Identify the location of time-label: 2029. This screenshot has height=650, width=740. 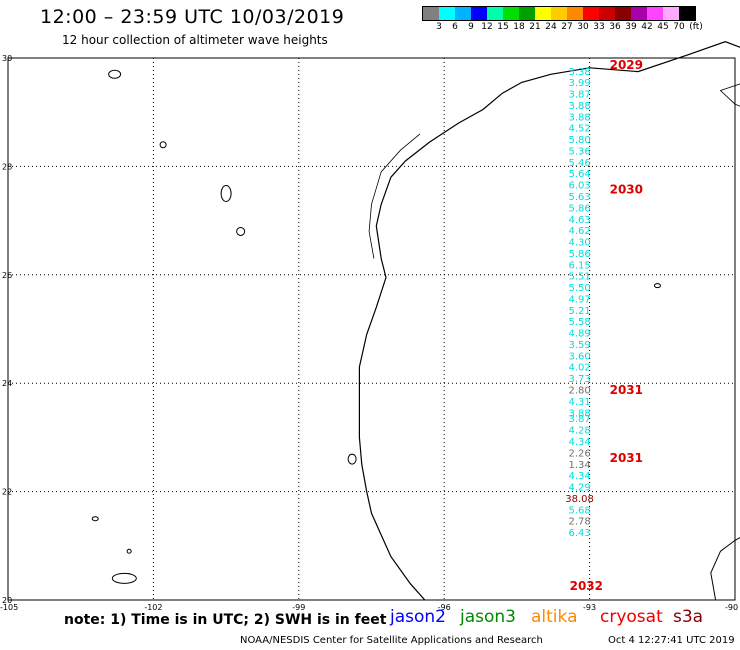
(626, 65).